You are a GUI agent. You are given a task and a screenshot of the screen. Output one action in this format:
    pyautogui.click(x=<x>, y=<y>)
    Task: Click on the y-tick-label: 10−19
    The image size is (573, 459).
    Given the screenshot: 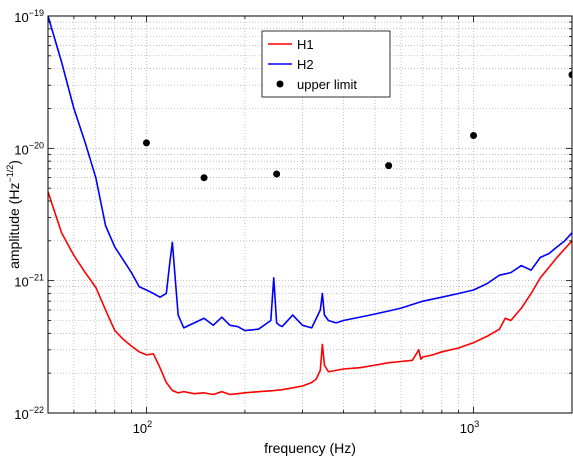 What is the action you would take?
    pyautogui.click(x=29, y=16)
    